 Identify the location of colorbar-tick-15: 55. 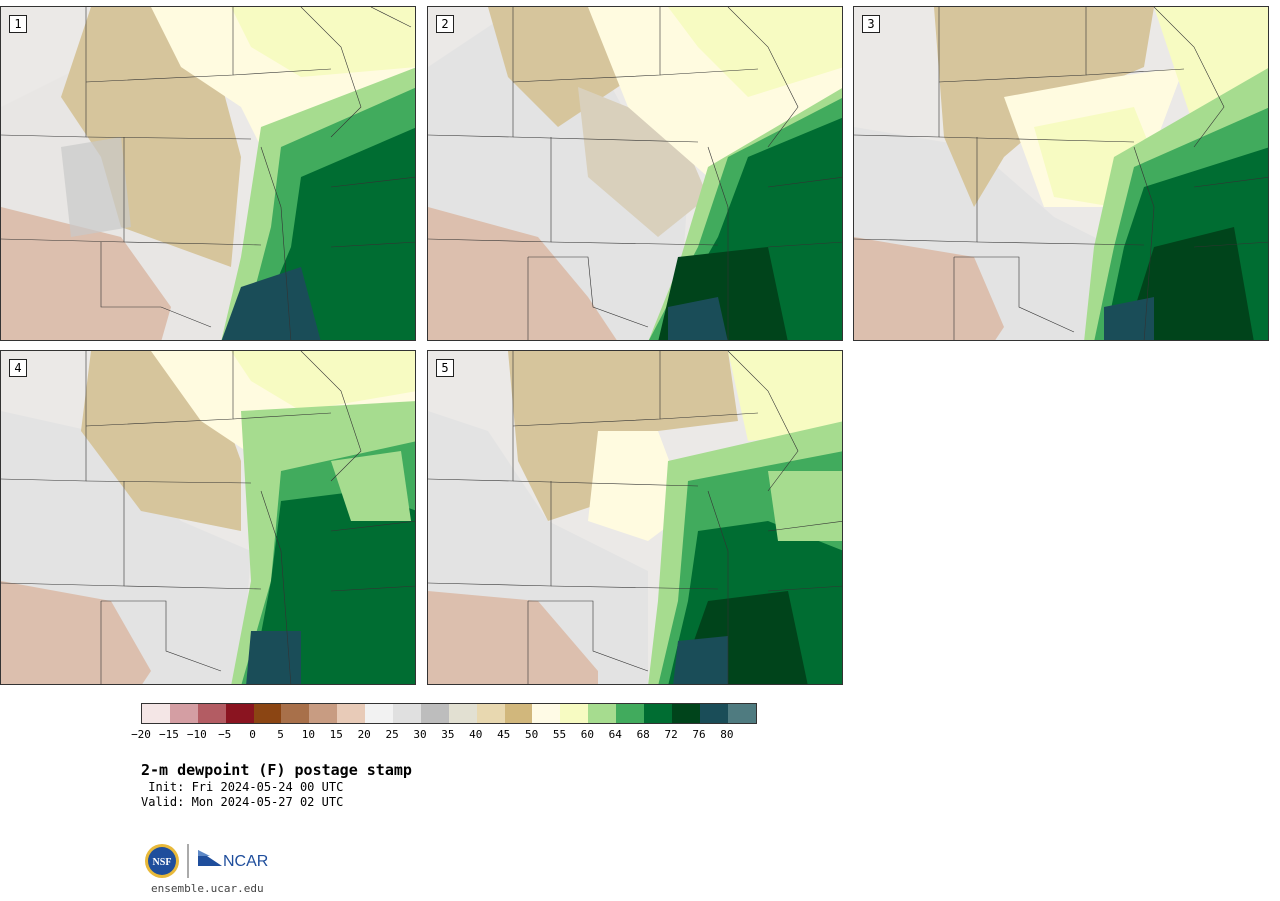
(559, 734).